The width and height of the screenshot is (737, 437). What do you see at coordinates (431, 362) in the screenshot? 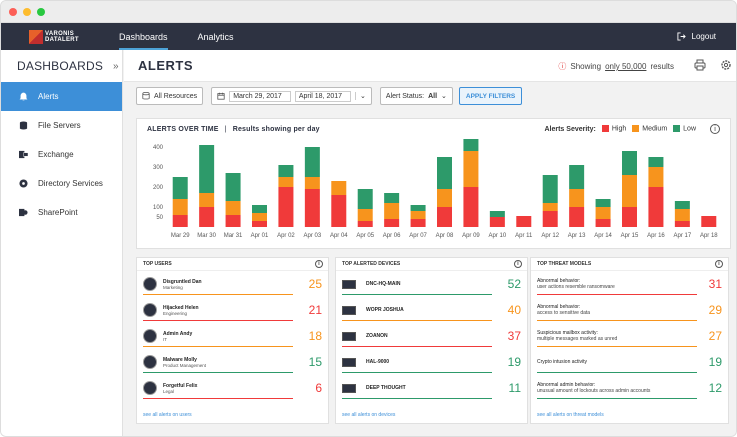
I see `list-item: HAL-9000 19` at bounding box center [431, 362].